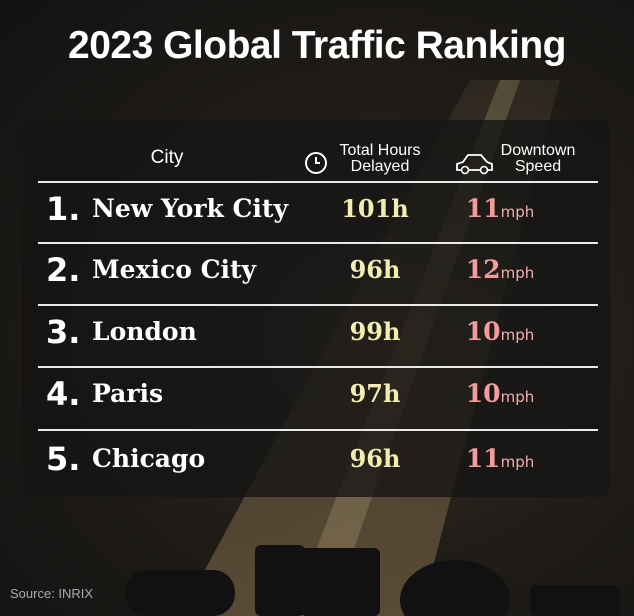  Describe the element at coordinates (63, 209) in the screenshot. I see `rank: 1.` at that location.